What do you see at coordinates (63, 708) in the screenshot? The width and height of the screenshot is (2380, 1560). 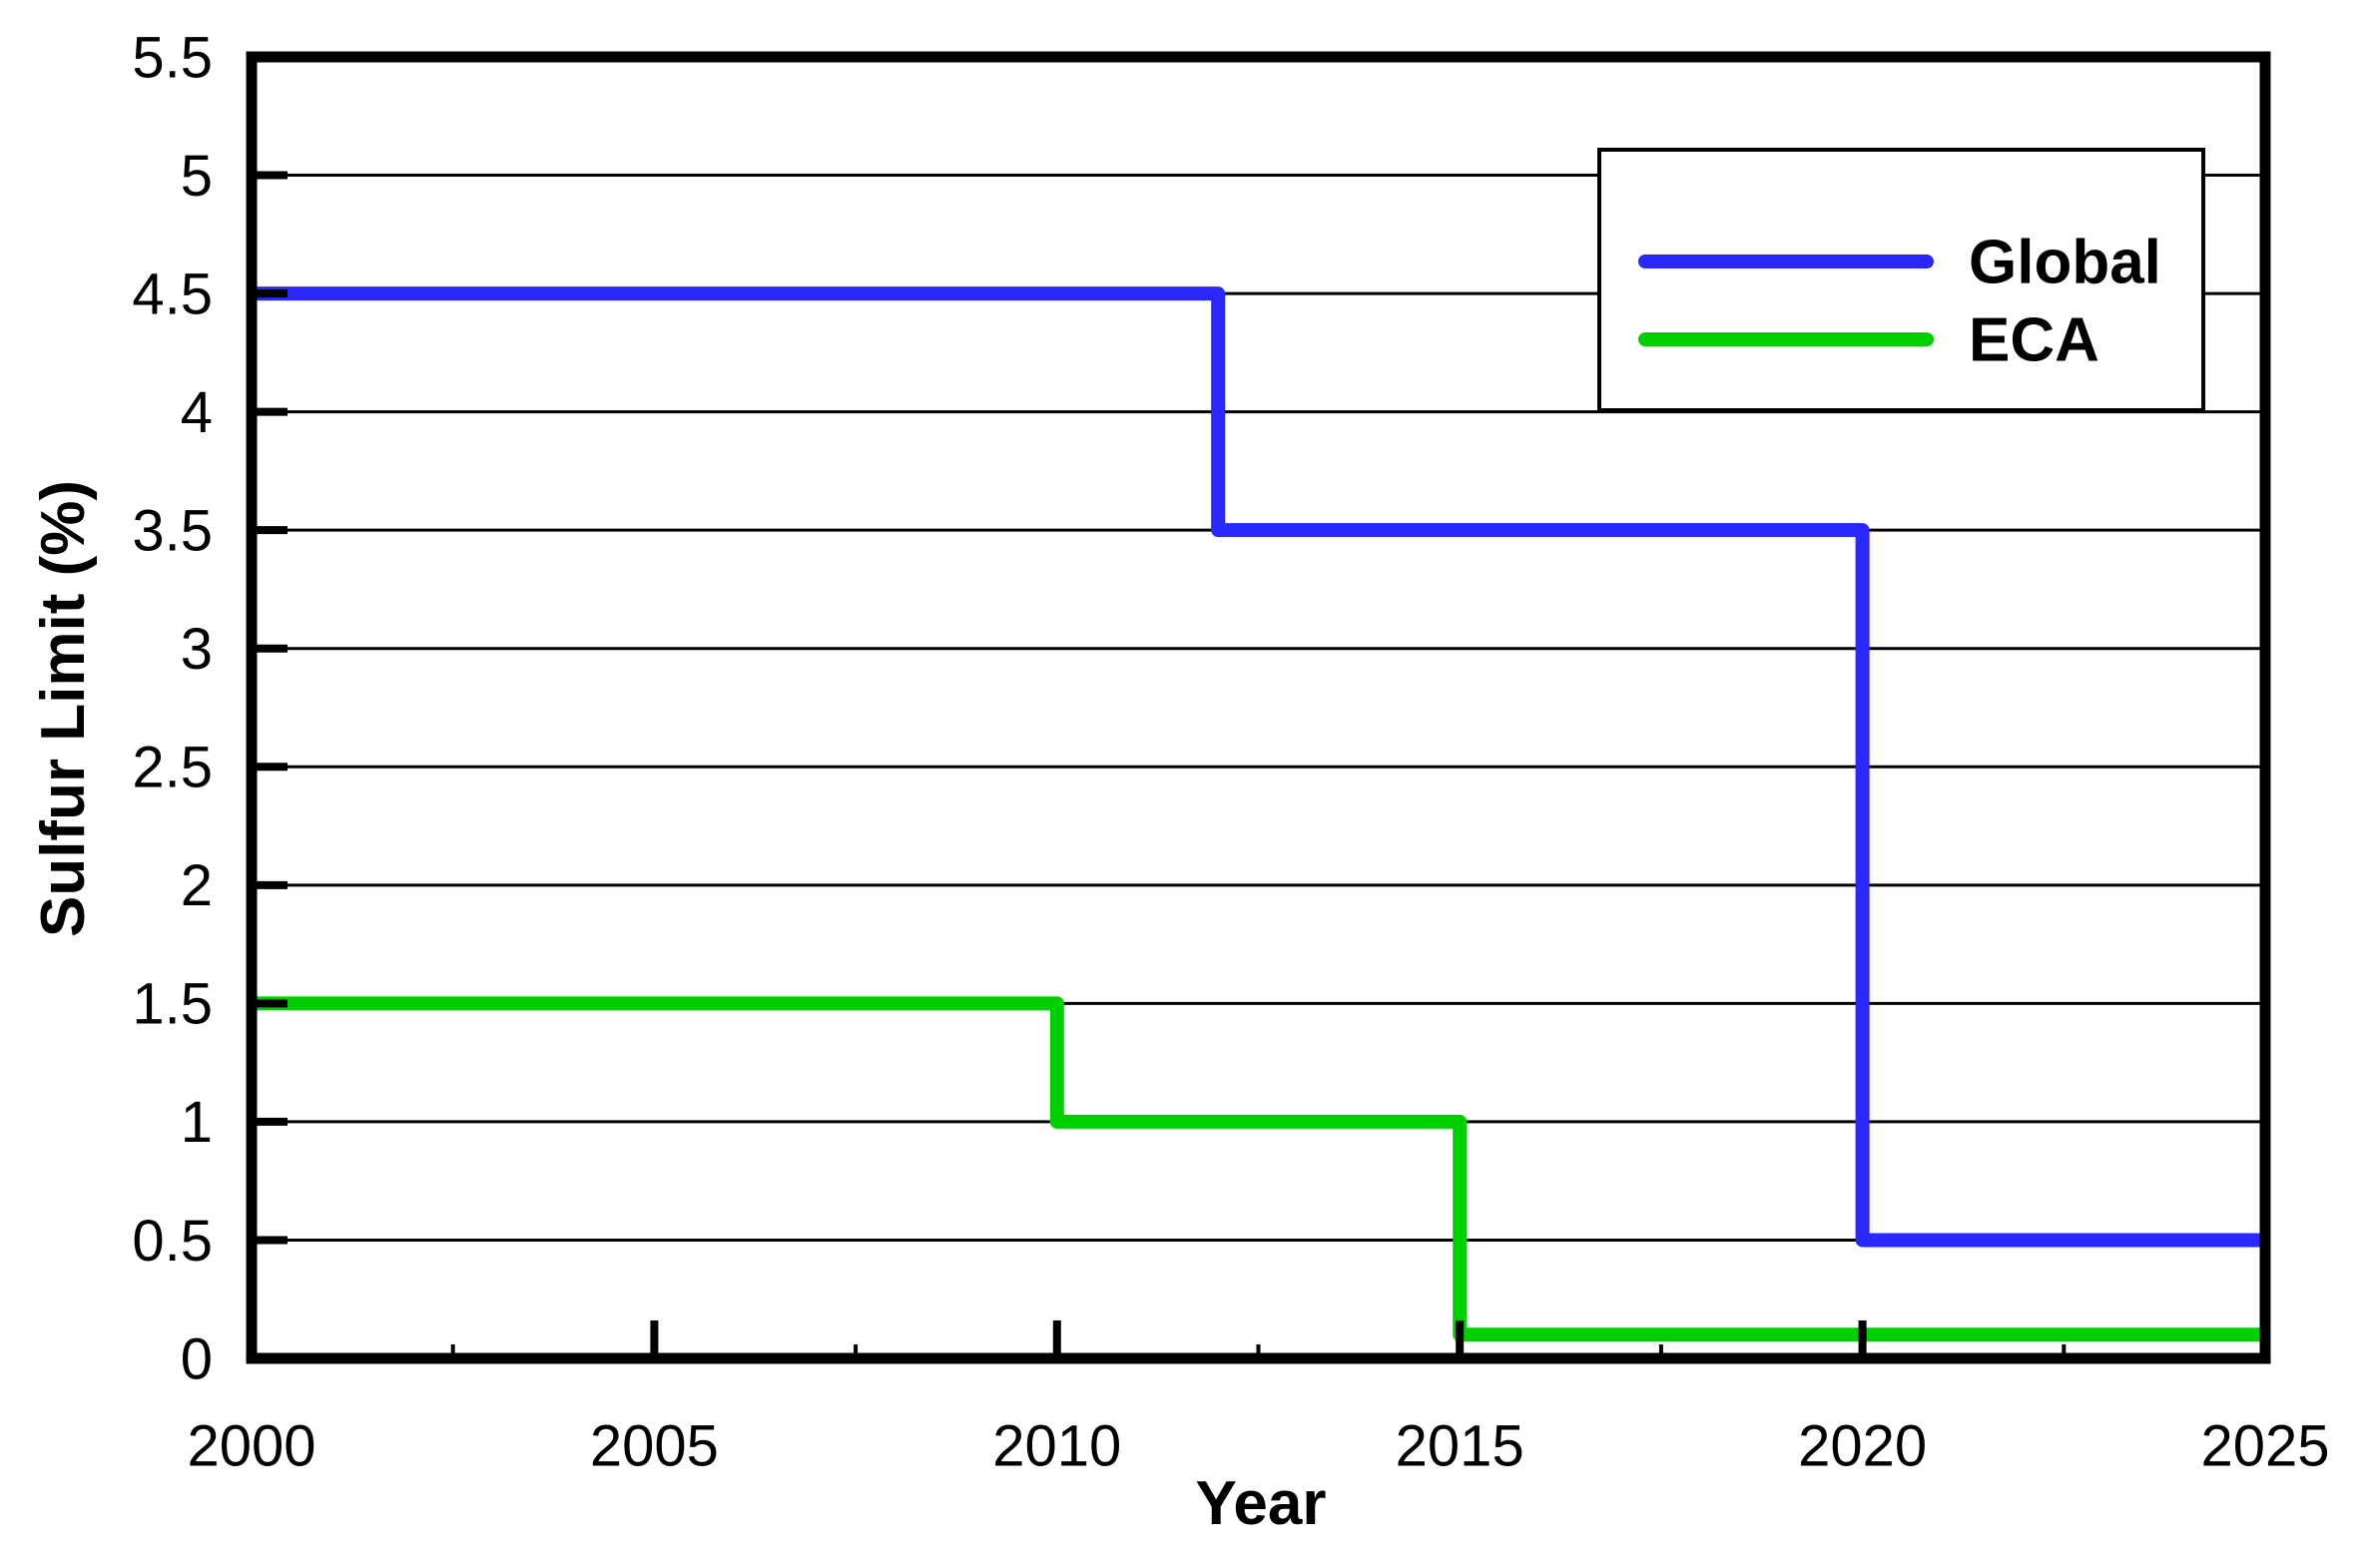 I see `y-axis-title: Sulfur Limit (%)` at bounding box center [63, 708].